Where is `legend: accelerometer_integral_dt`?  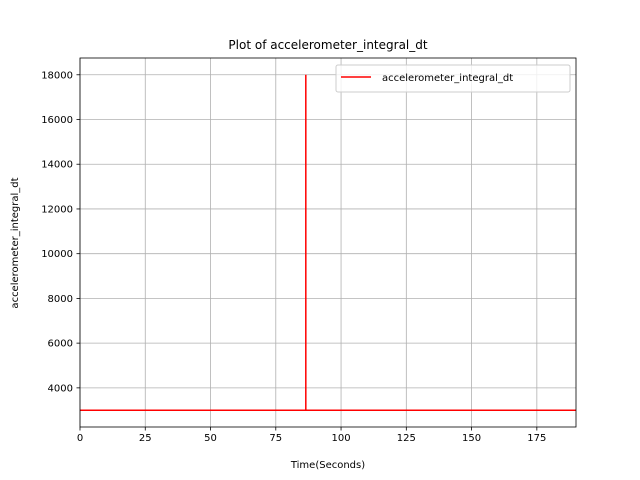
legend: accelerometer_integral_dt is located at coordinates (453, 78).